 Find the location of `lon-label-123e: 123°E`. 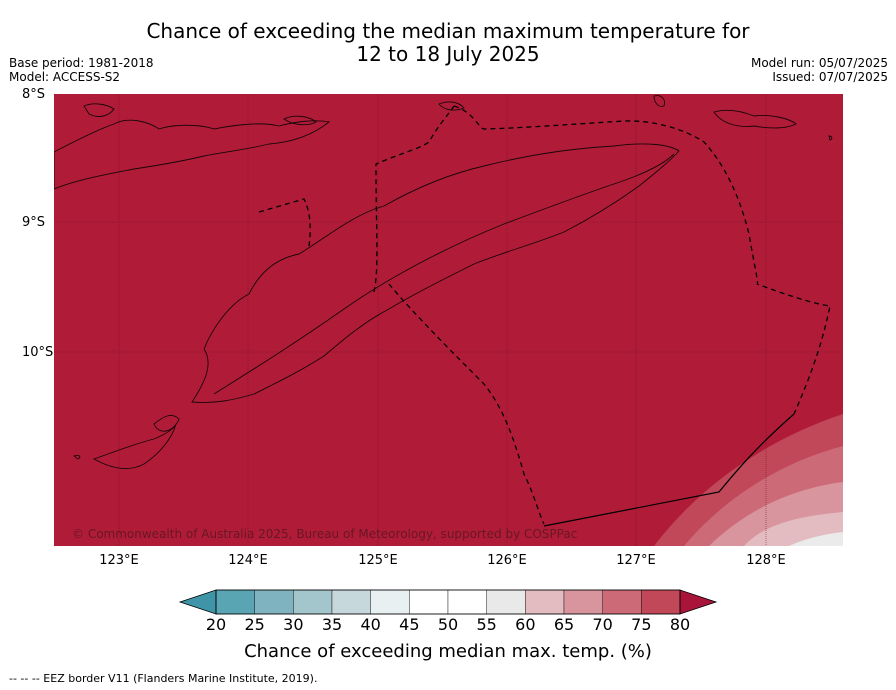

lon-label-123e: 123°E is located at coordinates (119, 560).